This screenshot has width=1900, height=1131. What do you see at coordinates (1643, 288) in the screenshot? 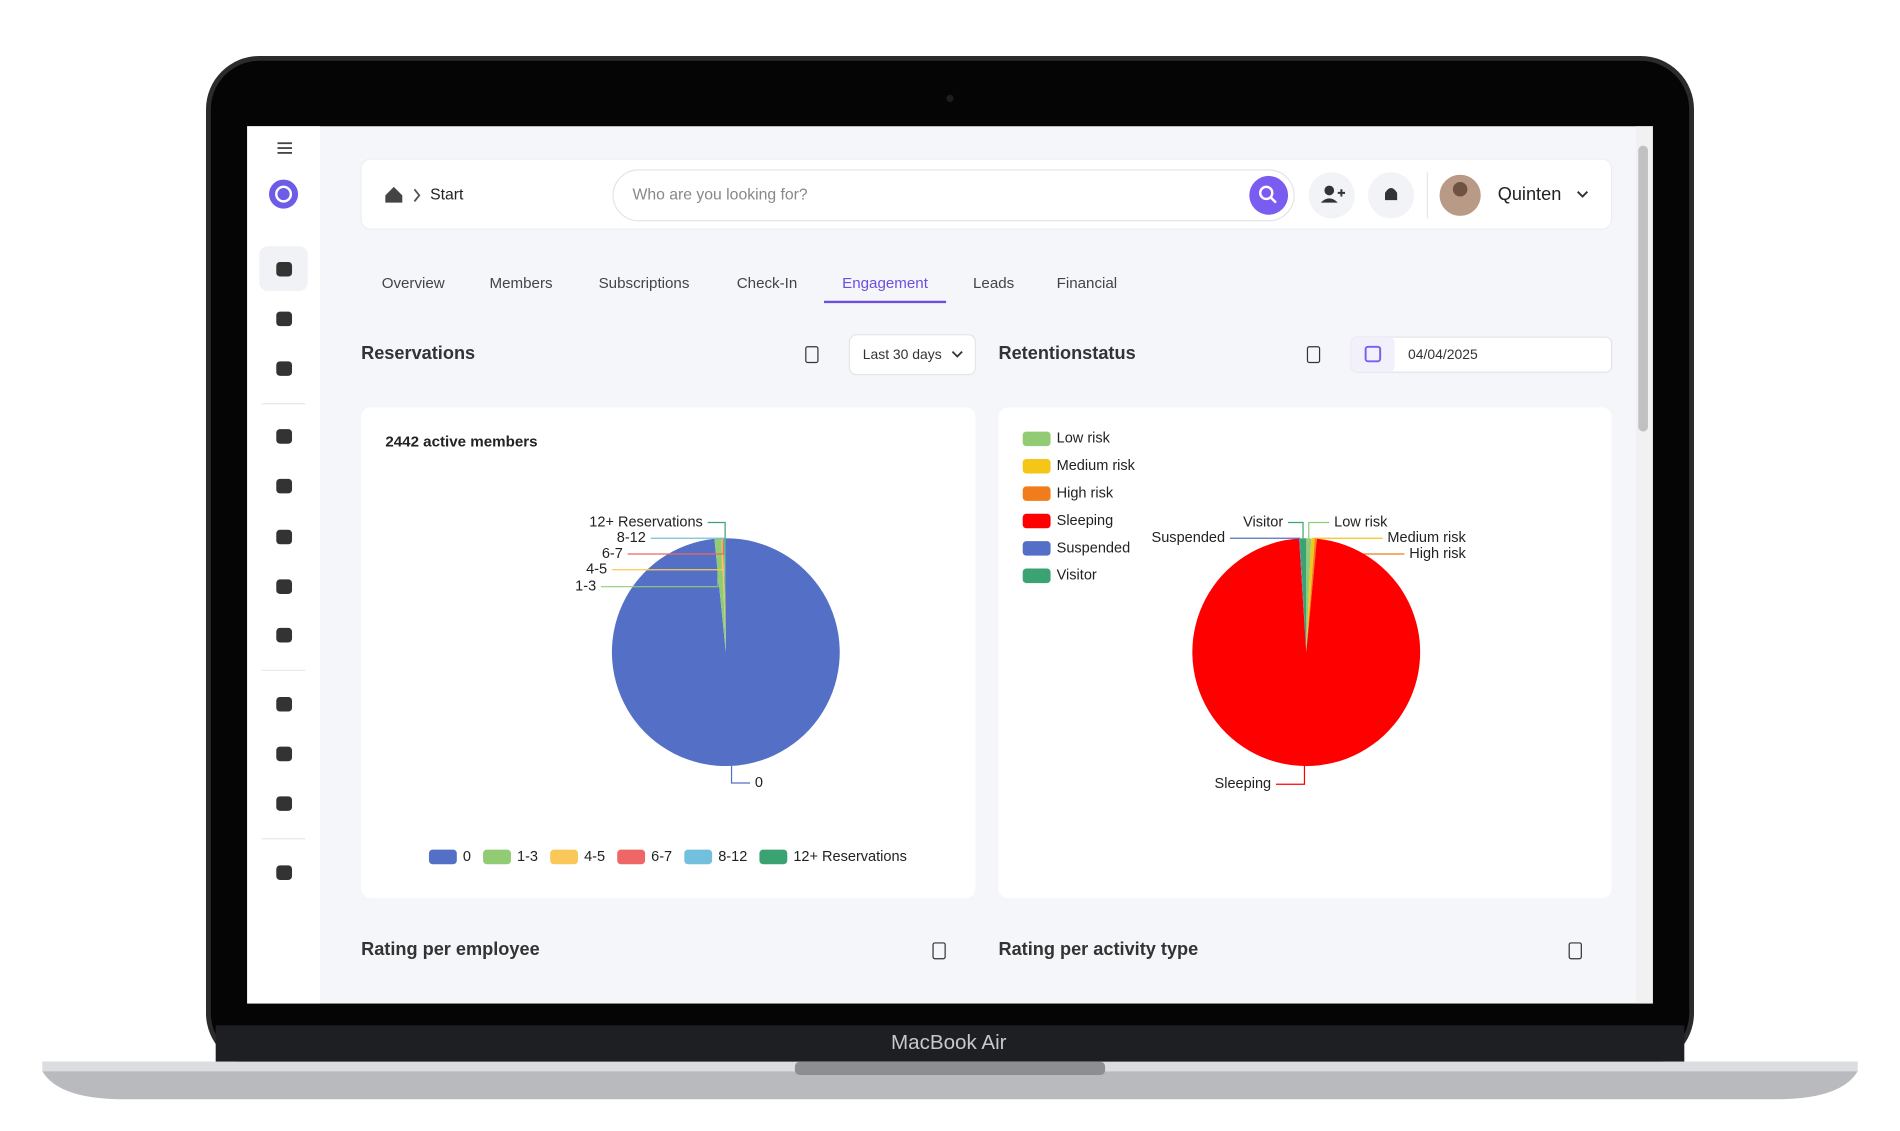
I see `scroll-thumb` at bounding box center [1643, 288].